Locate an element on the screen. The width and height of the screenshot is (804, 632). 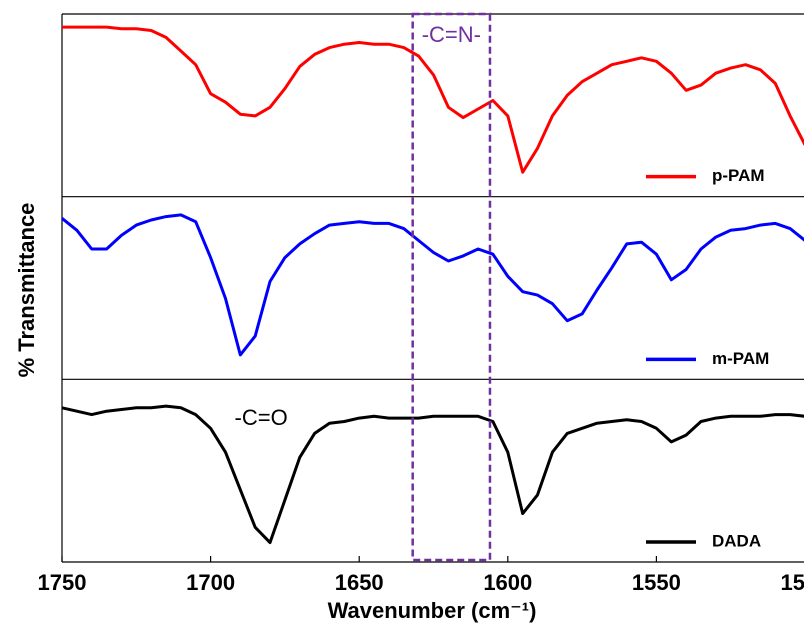
x-tick-label: 1550 is located at coordinates (656, 582).